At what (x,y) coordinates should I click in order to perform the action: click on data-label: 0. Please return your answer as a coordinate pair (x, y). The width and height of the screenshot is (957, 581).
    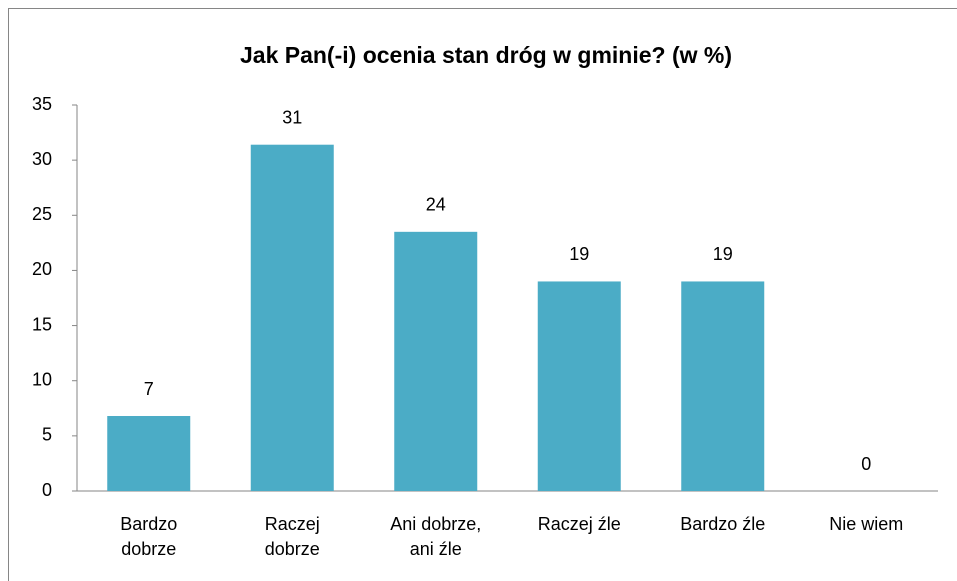
    Looking at the image, I should click on (866, 464).